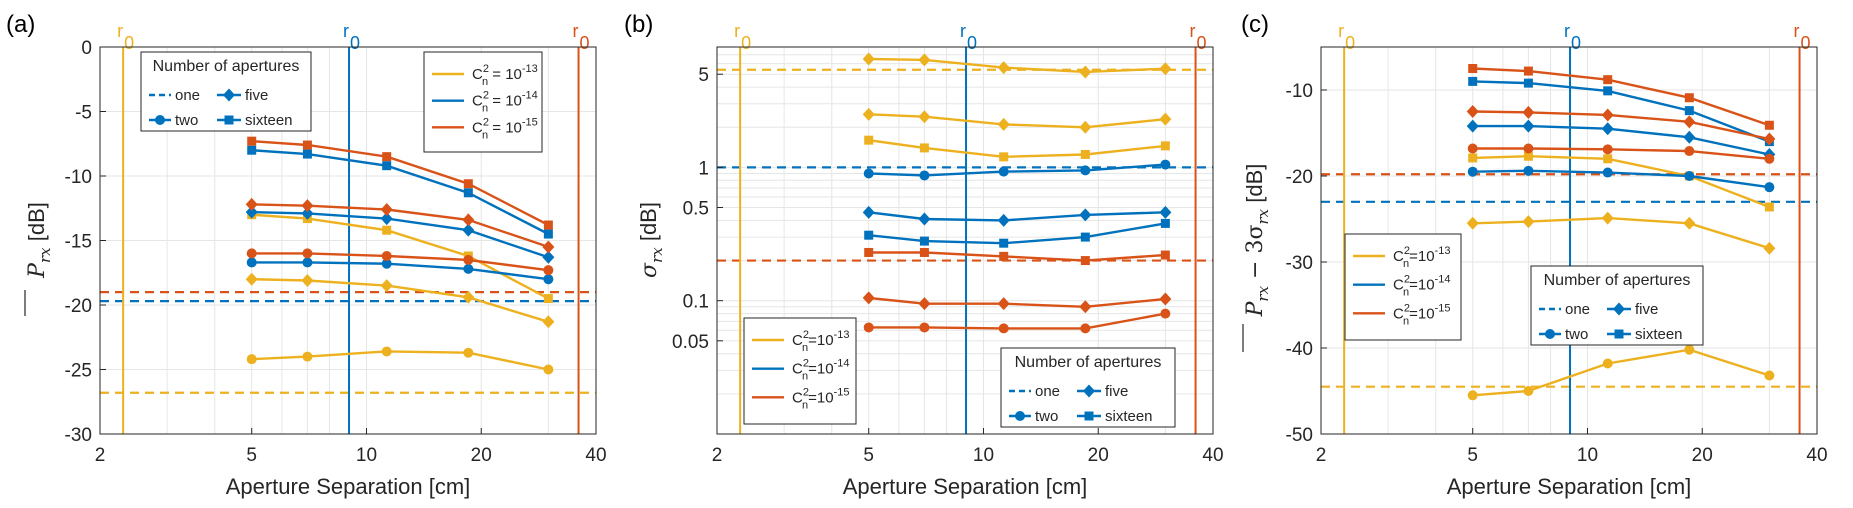 The height and width of the screenshot is (508, 1853). I want to click on y-tick-label: -40, so click(1299, 349).